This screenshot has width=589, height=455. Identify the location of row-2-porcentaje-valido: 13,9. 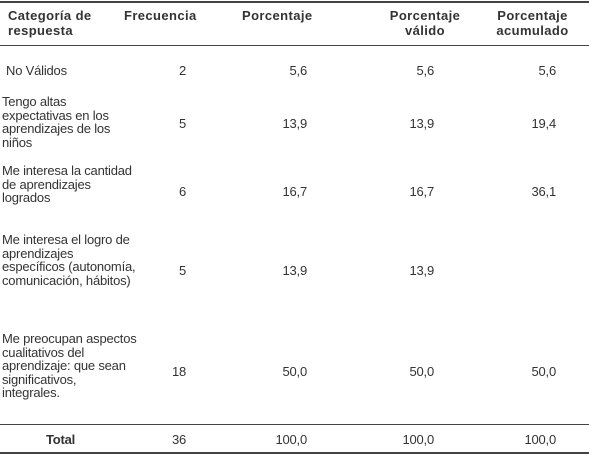
(421, 123).